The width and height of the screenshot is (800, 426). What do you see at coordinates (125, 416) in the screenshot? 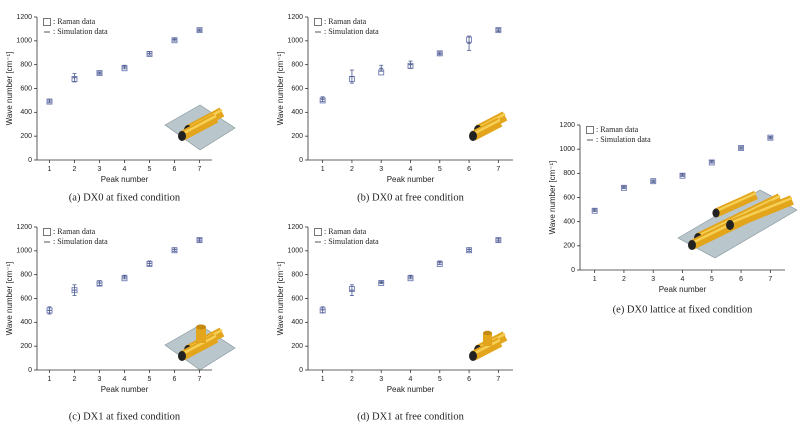
I see `caption: (c) DX1 at fixed condition` at bounding box center [125, 416].